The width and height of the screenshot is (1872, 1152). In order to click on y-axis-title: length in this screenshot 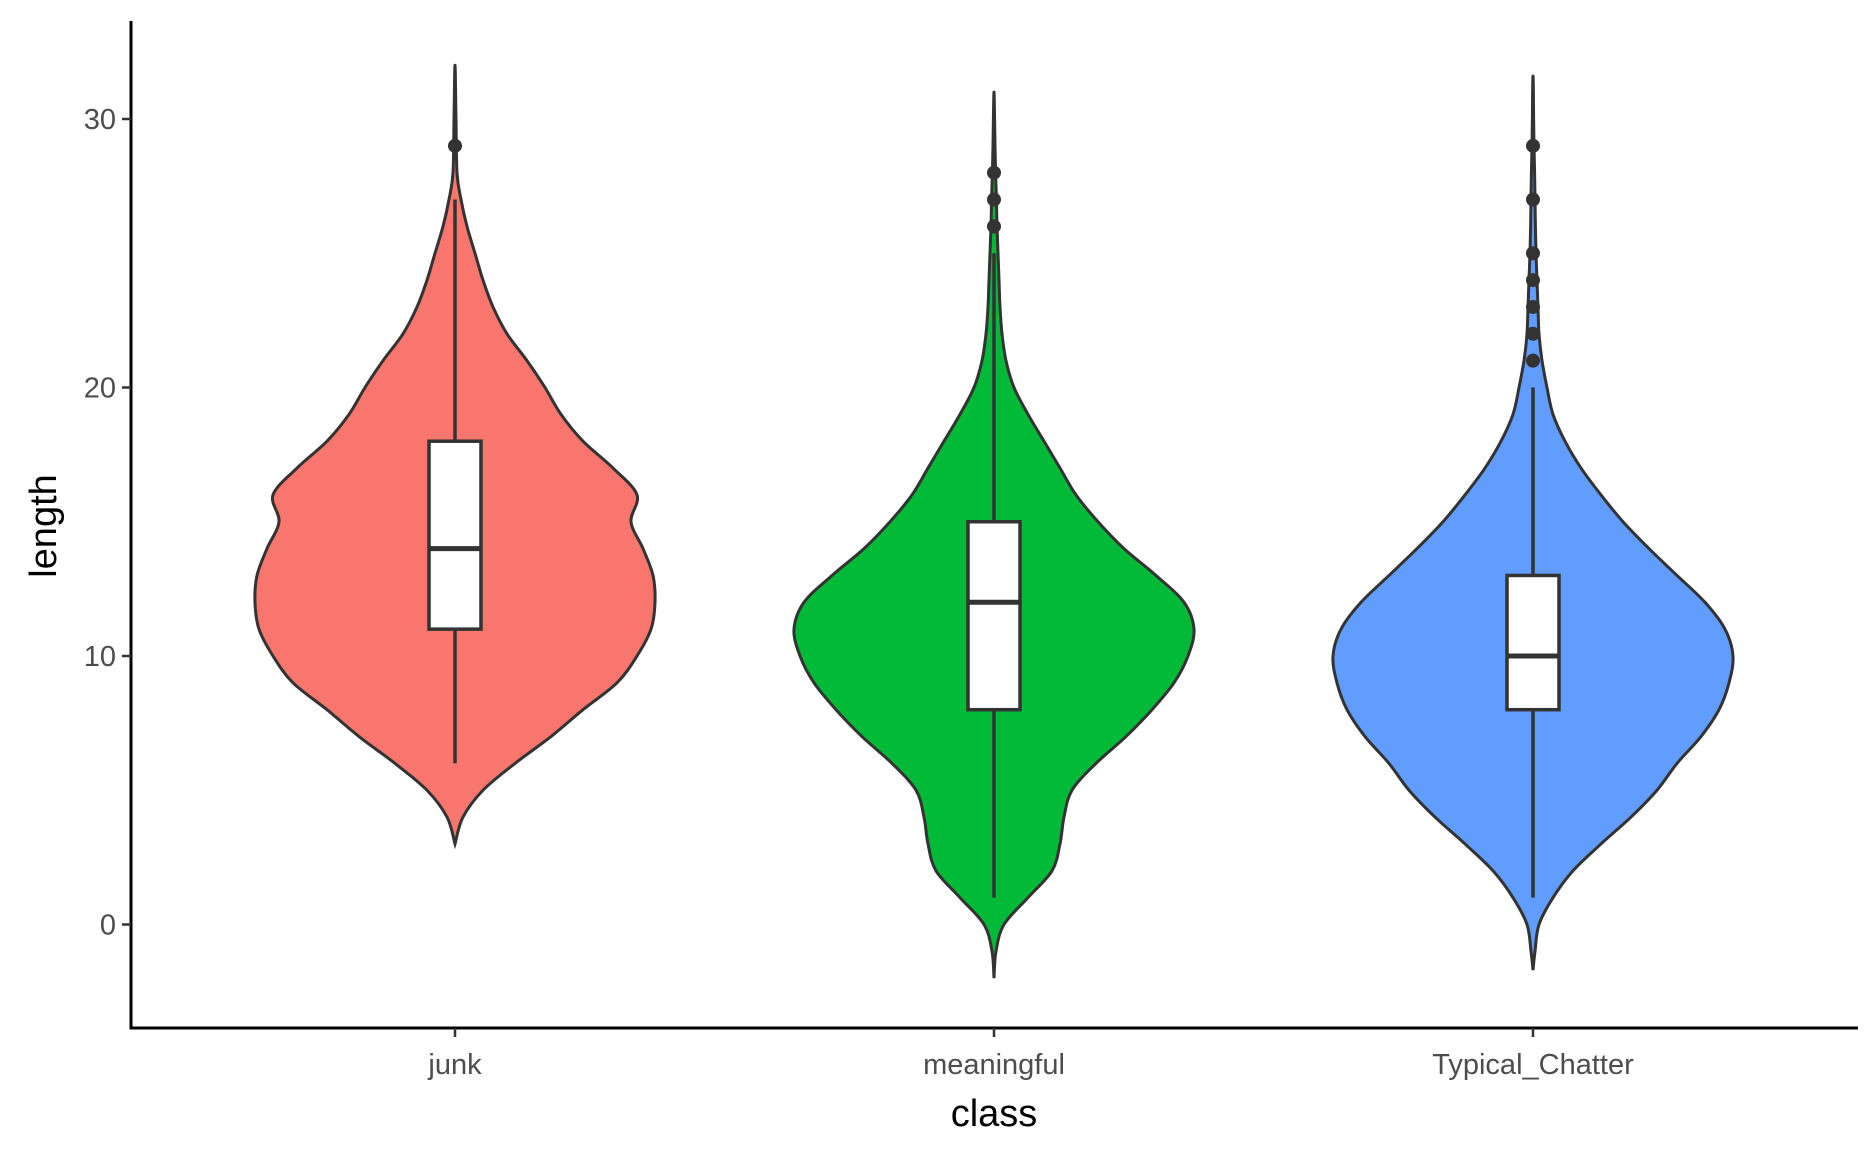, I will do `click(44, 526)`.